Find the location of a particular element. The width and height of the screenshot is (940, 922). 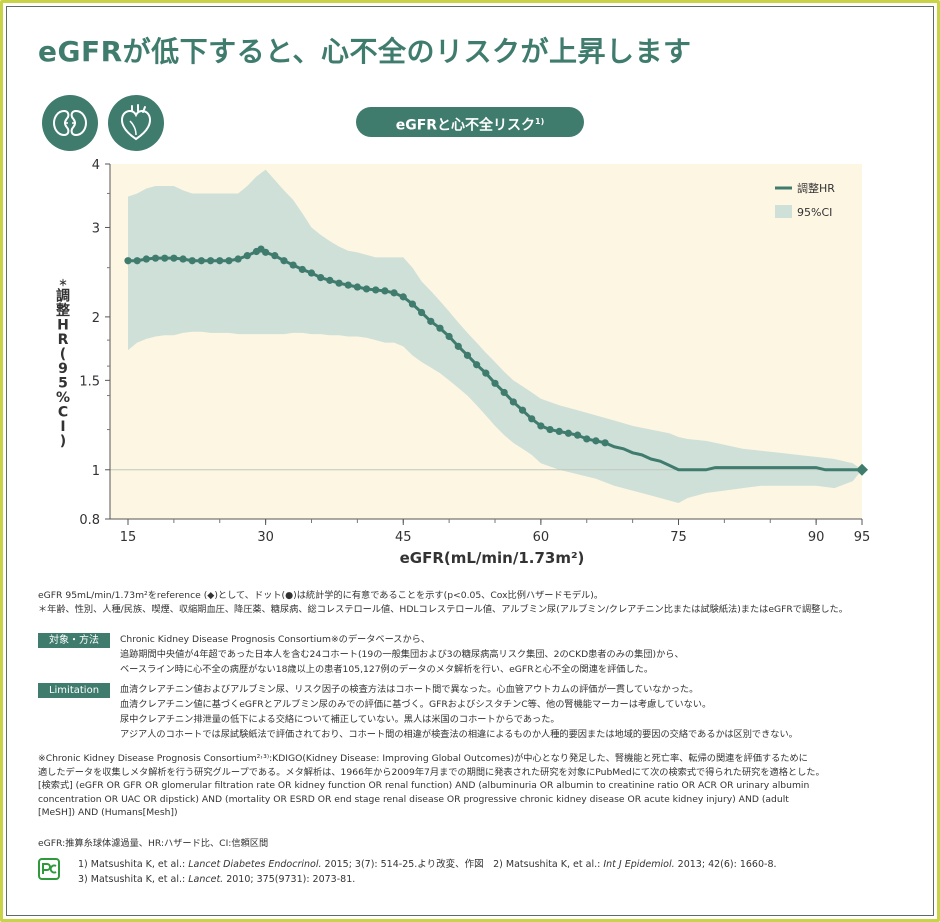

y-axis-label-char: C is located at coordinates (63, 413).